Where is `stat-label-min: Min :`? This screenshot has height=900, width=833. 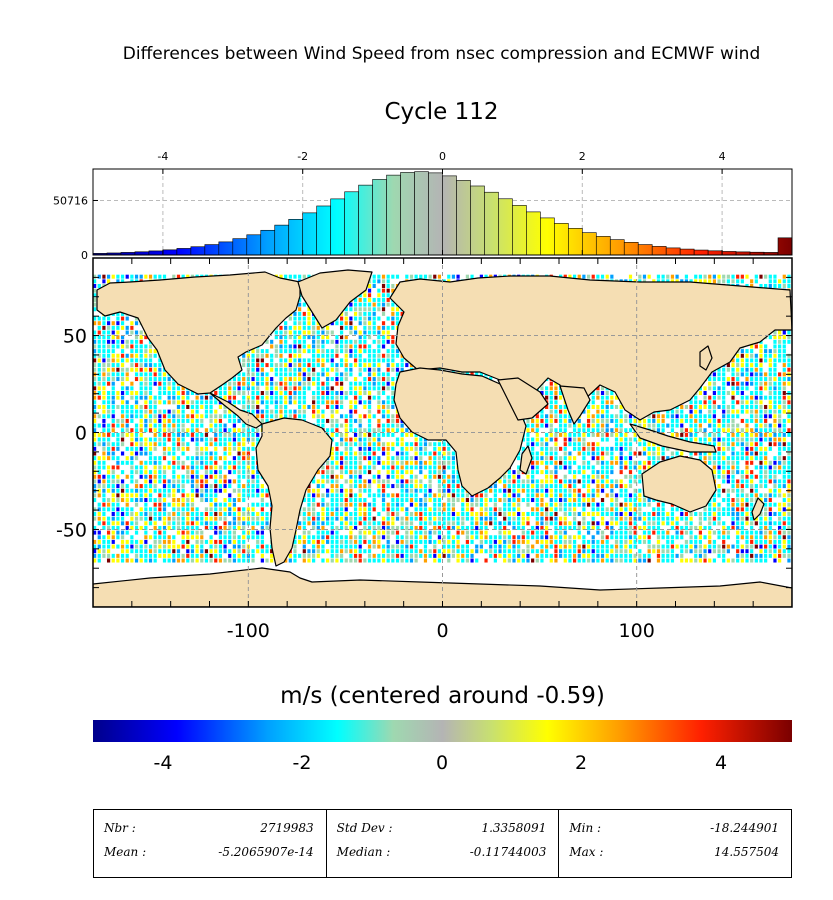 stat-label-min: Min : is located at coordinates (585, 828).